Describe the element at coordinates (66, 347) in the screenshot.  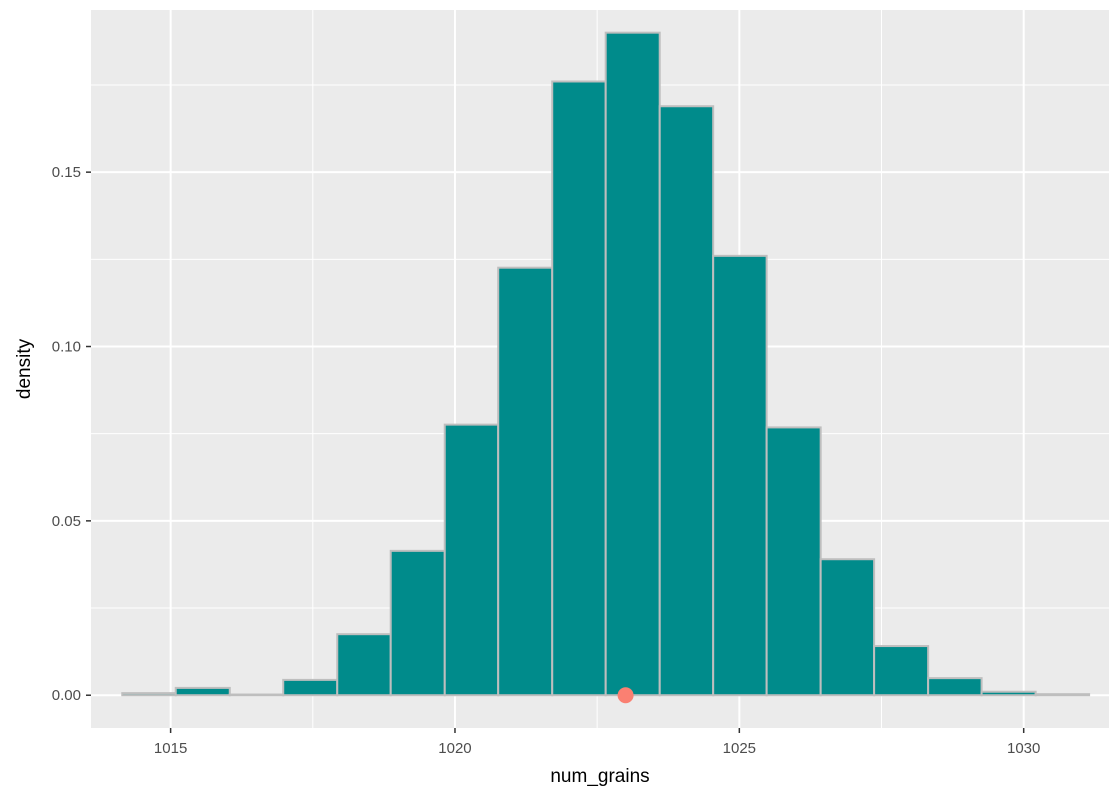
I see `y-tick-label: 0.10` at that location.